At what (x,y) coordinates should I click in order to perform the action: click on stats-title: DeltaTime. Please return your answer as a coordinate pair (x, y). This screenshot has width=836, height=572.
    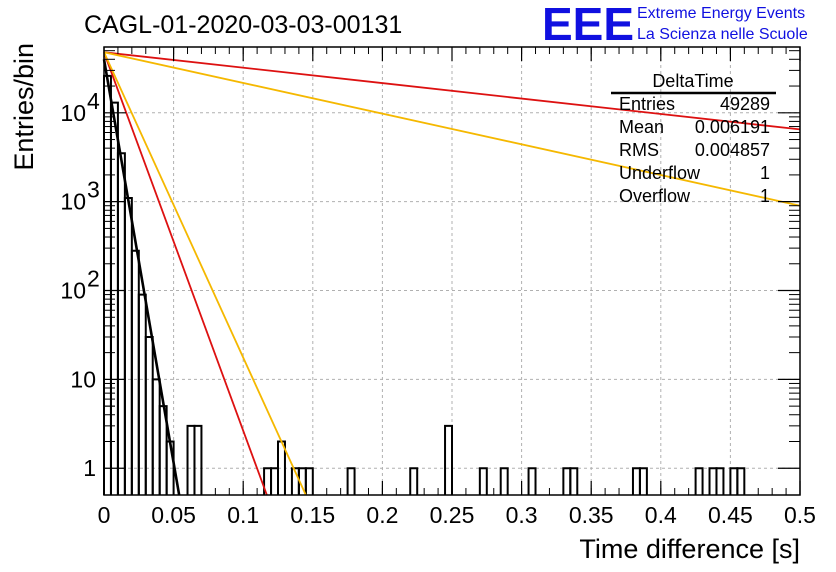
    Looking at the image, I should click on (692, 81).